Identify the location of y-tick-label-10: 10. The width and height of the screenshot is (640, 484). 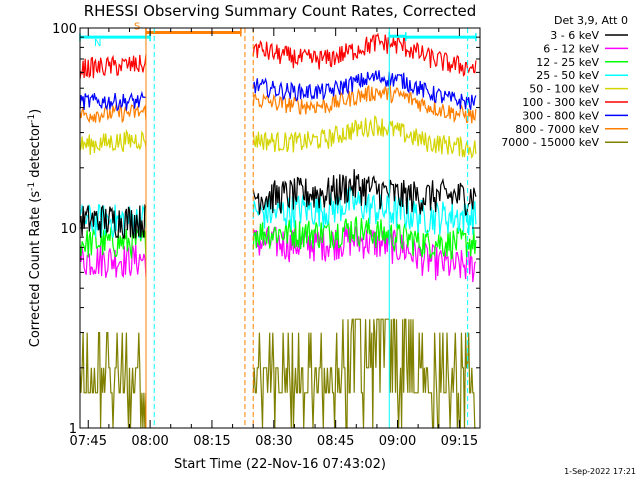
(68, 229).